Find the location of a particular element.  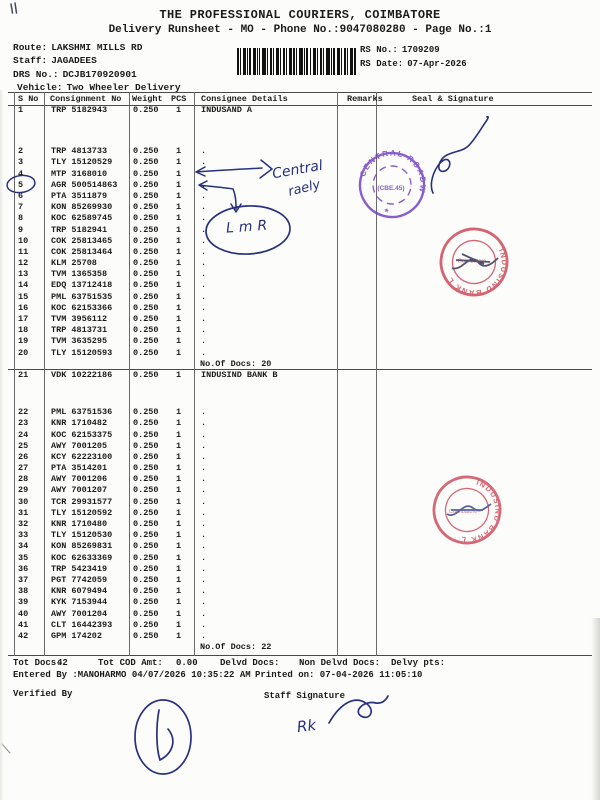

table-row: 22 PML 63751536 0.250 1. is located at coordinates (300, 412).